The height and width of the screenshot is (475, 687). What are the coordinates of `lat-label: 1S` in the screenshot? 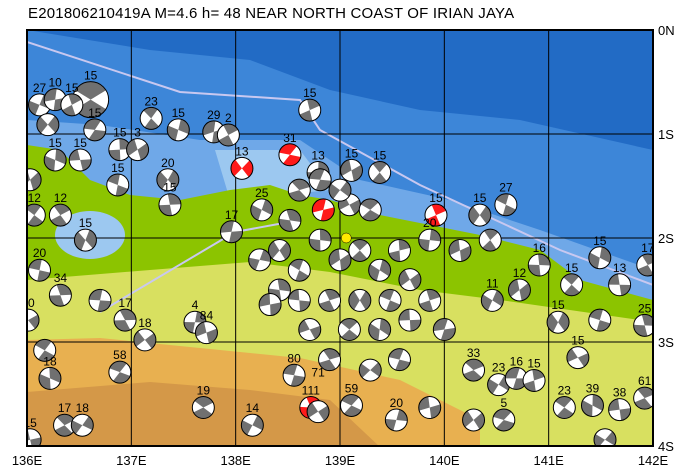 It's located at (666, 134).